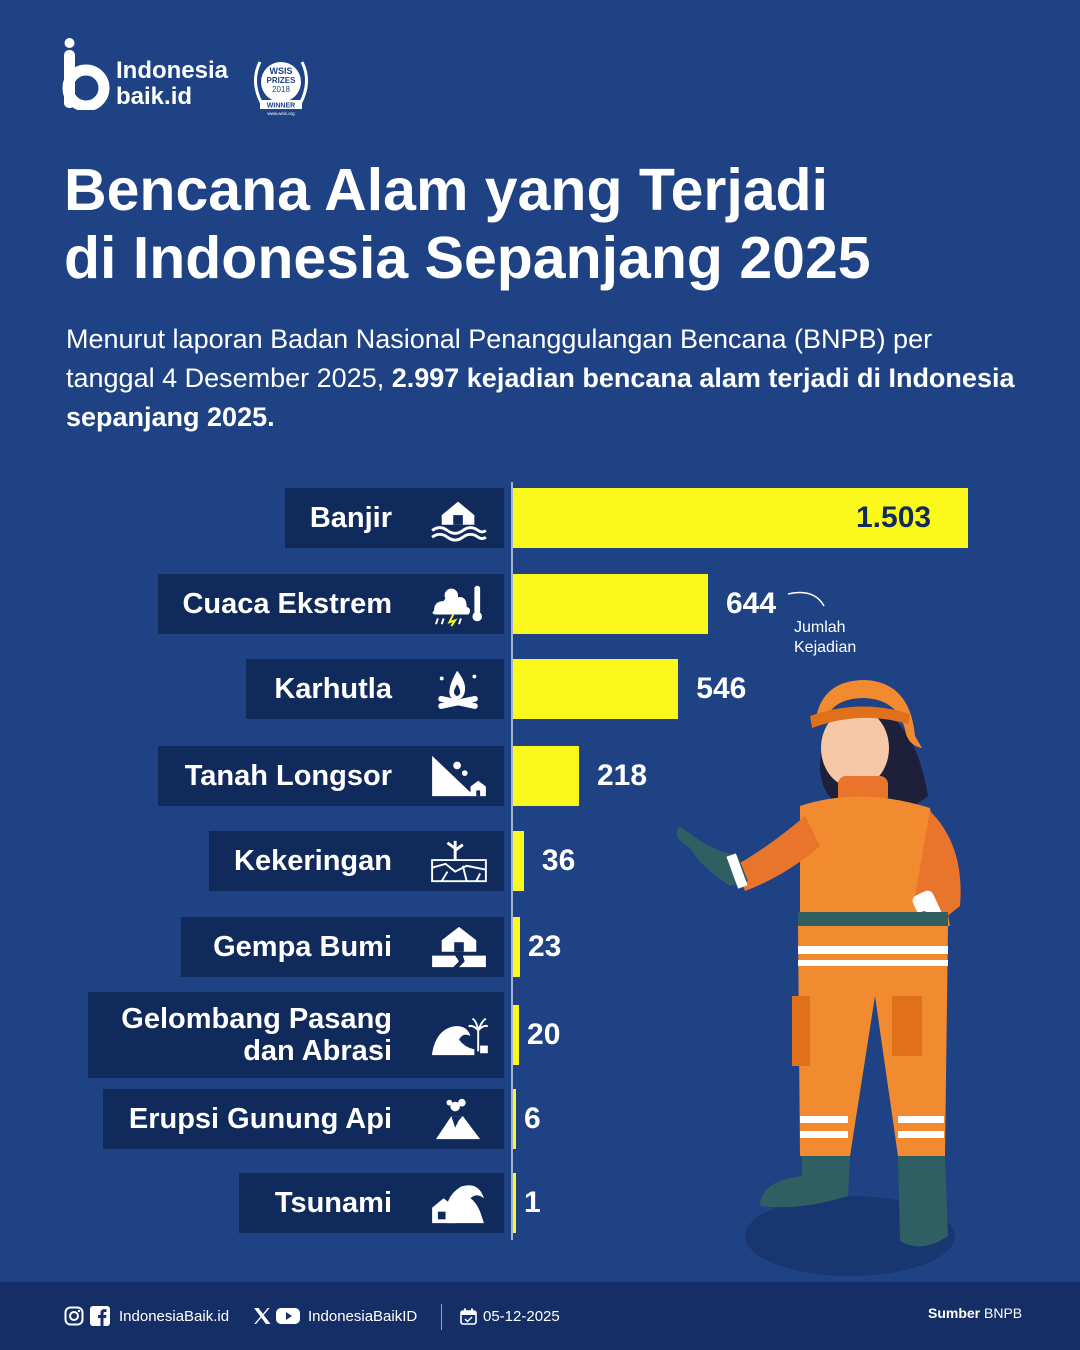 This screenshot has height=1350, width=1080. I want to click on category-label-box-kekeringan: Kekeringan, so click(356, 861).